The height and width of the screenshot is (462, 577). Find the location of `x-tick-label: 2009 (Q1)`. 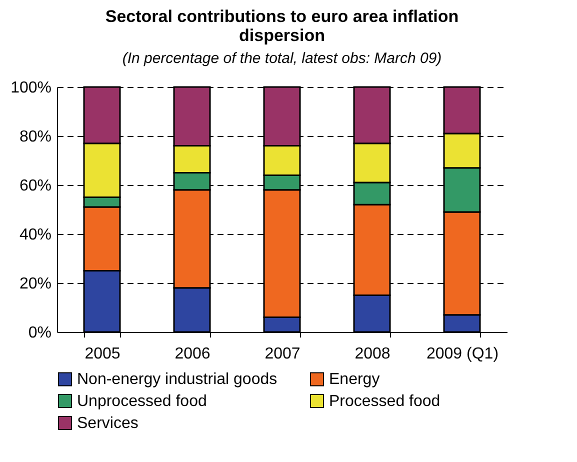

x-tick-label: 2009 (Q1) is located at coordinates (462, 354).